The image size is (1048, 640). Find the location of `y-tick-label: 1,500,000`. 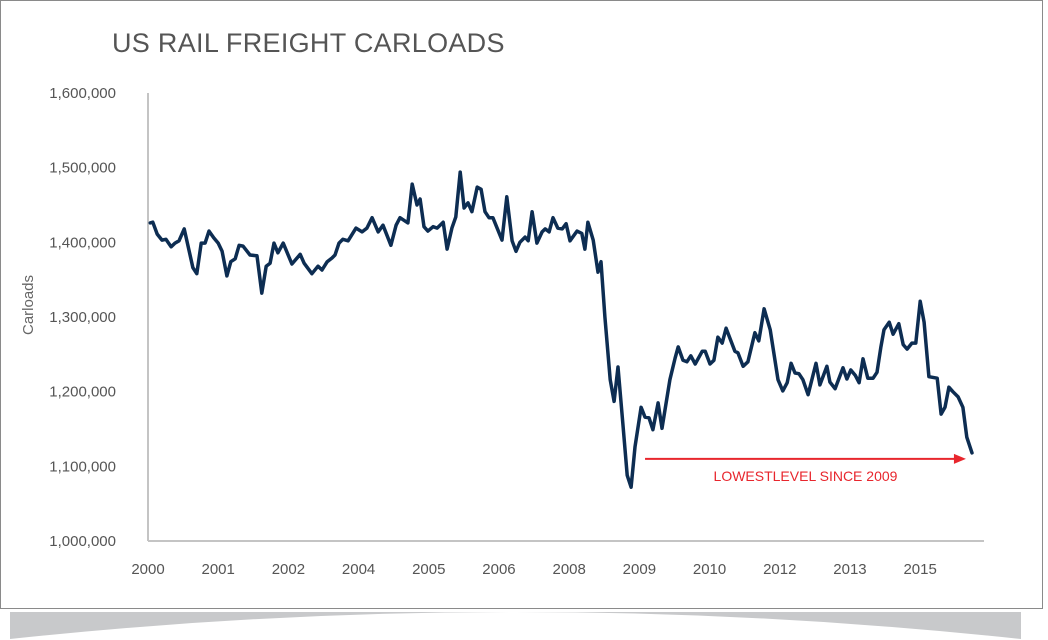

y-tick-label: 1,500,000 is located at coordinates (82, 168).